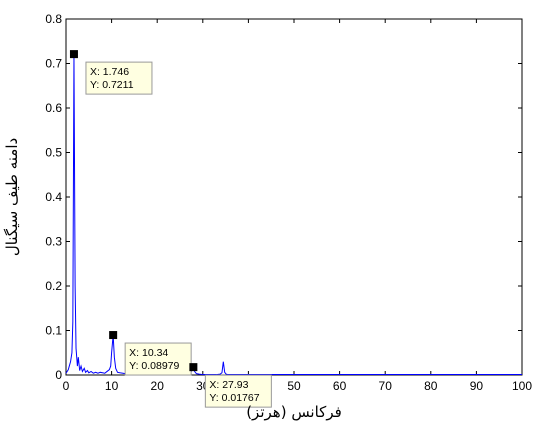 This screenshot has width=534, height=423. What do you see at coordinates (109, 72) in the screenshot?
I see `datatip-x-value: X: 1.746` at bounding box center [109, 72].